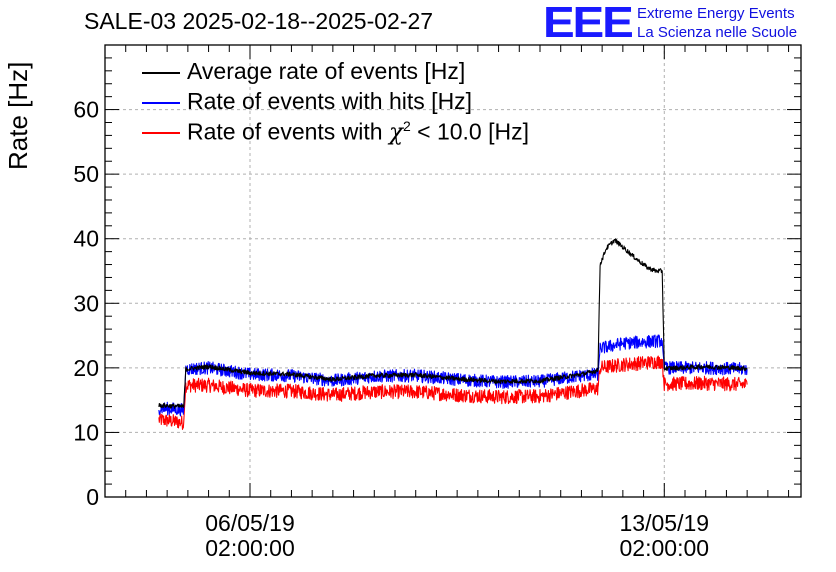 This screenshot has width=836, height=572. I want to click on legend-label-chi2-suffix: < 10.0 [Hz], so click(469, 131).